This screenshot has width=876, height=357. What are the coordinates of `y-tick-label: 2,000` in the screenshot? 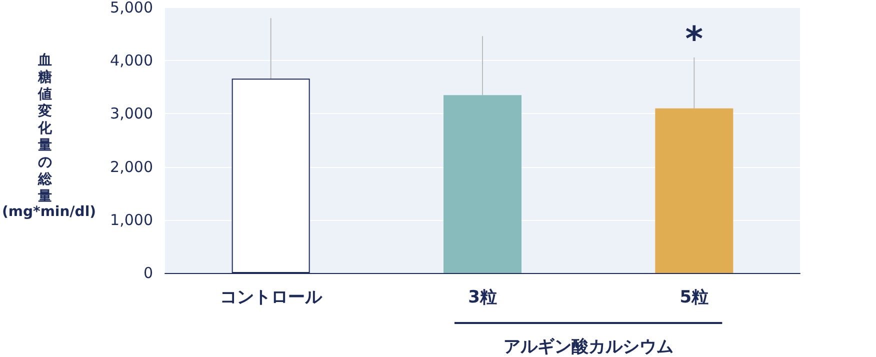 It's located at (131, 167).